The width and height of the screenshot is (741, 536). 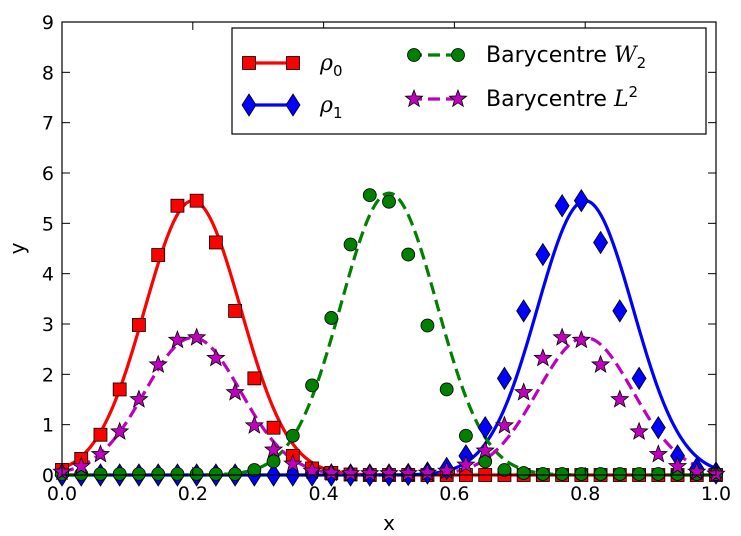 I want to click on legend-label-0: ρ0, so click(x=330, y=65).